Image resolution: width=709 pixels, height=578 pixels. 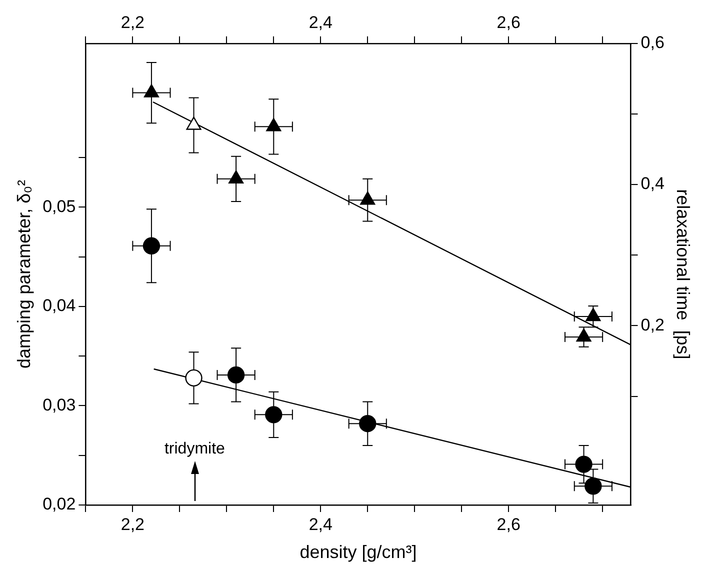 I want to click on y2-tick-label: 0,2, so click(x=652, y=324).